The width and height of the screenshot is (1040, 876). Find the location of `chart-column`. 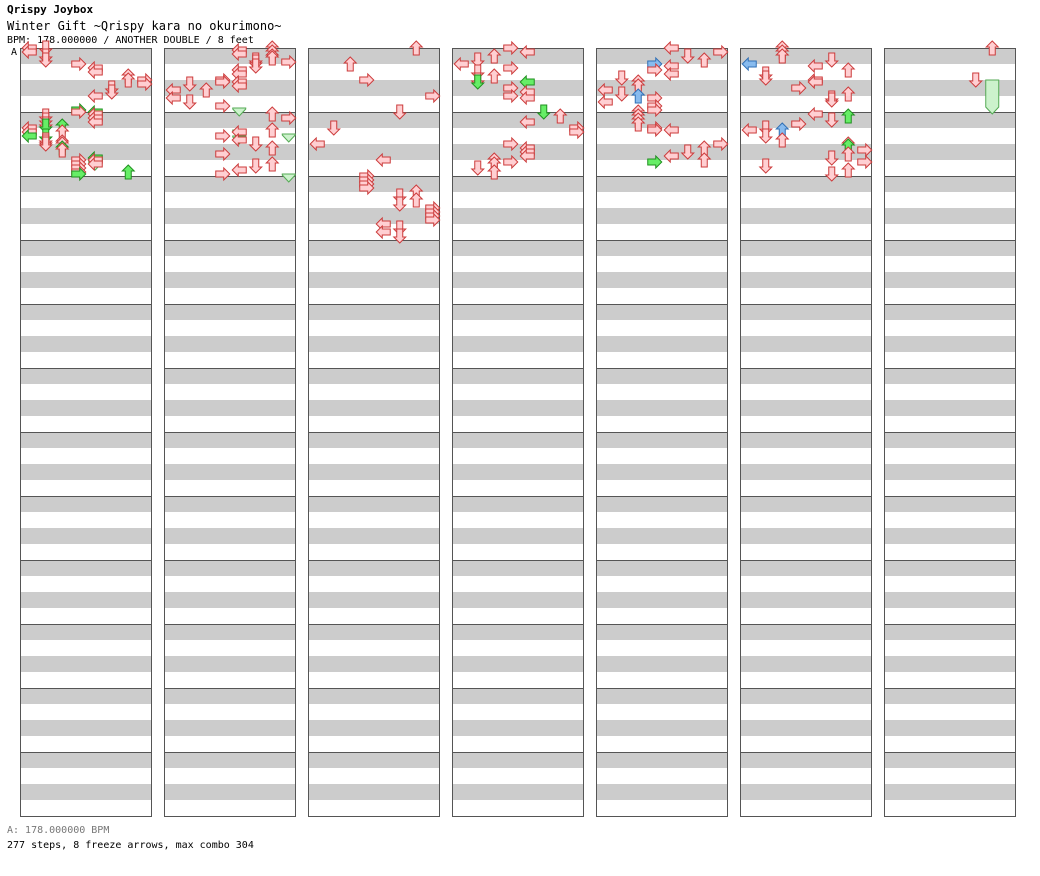

chart-column is located at coordinates (86, 432).